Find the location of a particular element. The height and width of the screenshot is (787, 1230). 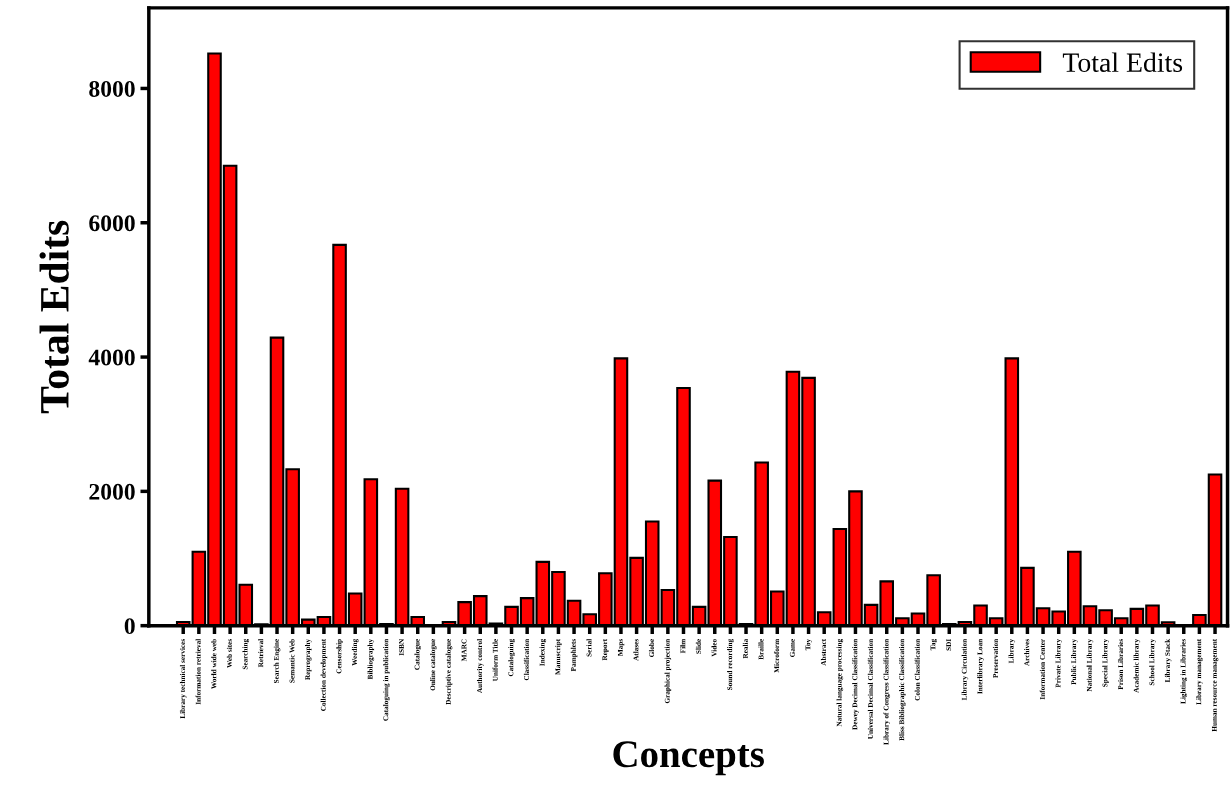

y-tick-label: 6000 is located at coordinates (112, 223).